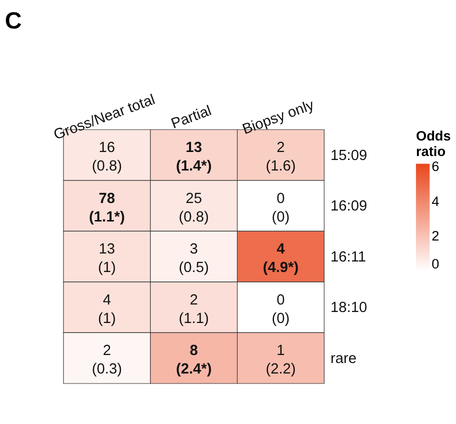 This screenshot has height=424, width=456. Describe the element at coordinates (349, 206) in the screenshot. I see `y-tick-label: 16:09` at that location.